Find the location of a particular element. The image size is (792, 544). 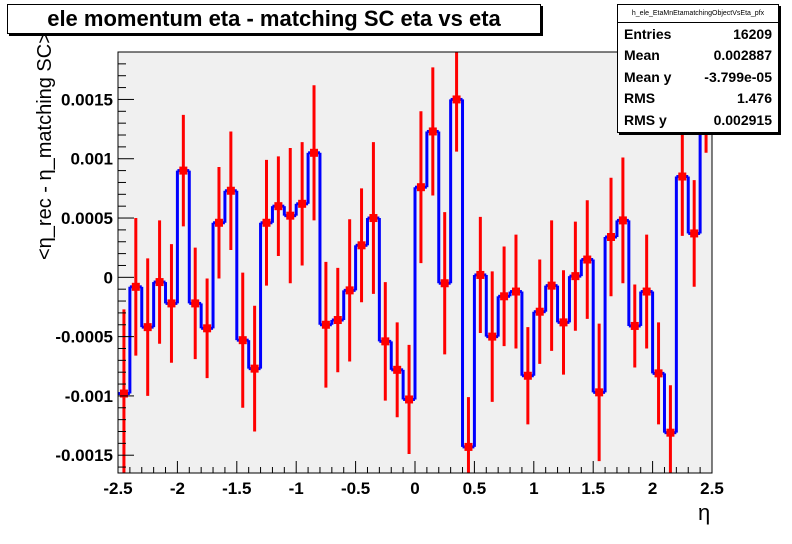

stats-row-rms-y: RMS y 0.002915 is located at coordinates (698, 120).